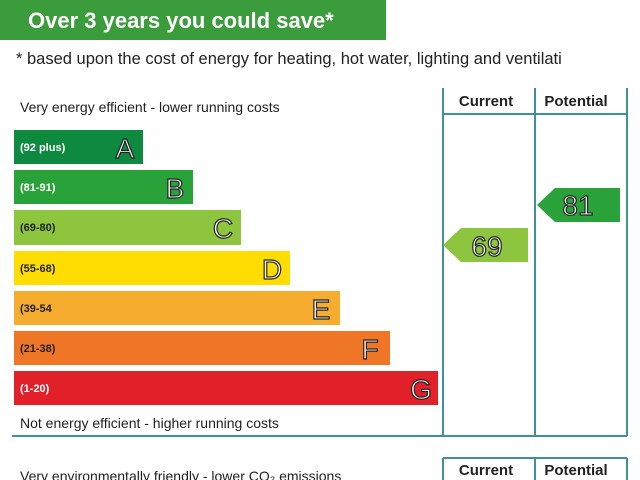 The height and width of the screenshot is (480, 640). Describe the element at coordinates (369, 349) in the screenshot. I see `band-letter: F` at that location.